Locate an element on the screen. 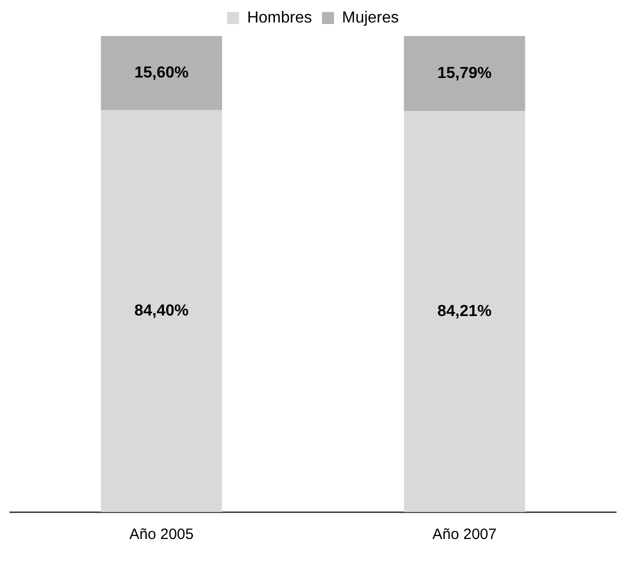 This screenshot has width=626, height=568. legend-label: Mujeres is located at coordinates (370, 17).